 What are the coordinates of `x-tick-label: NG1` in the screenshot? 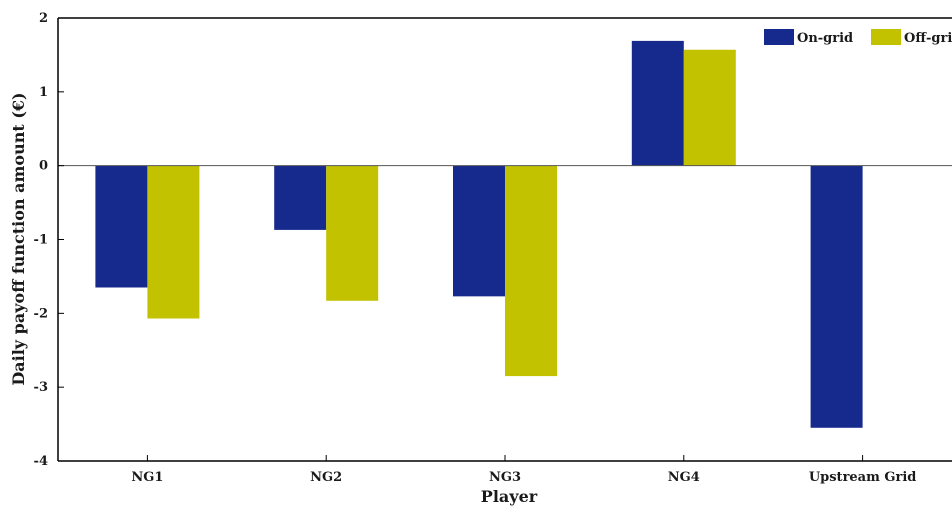 It's located at (147, 477).